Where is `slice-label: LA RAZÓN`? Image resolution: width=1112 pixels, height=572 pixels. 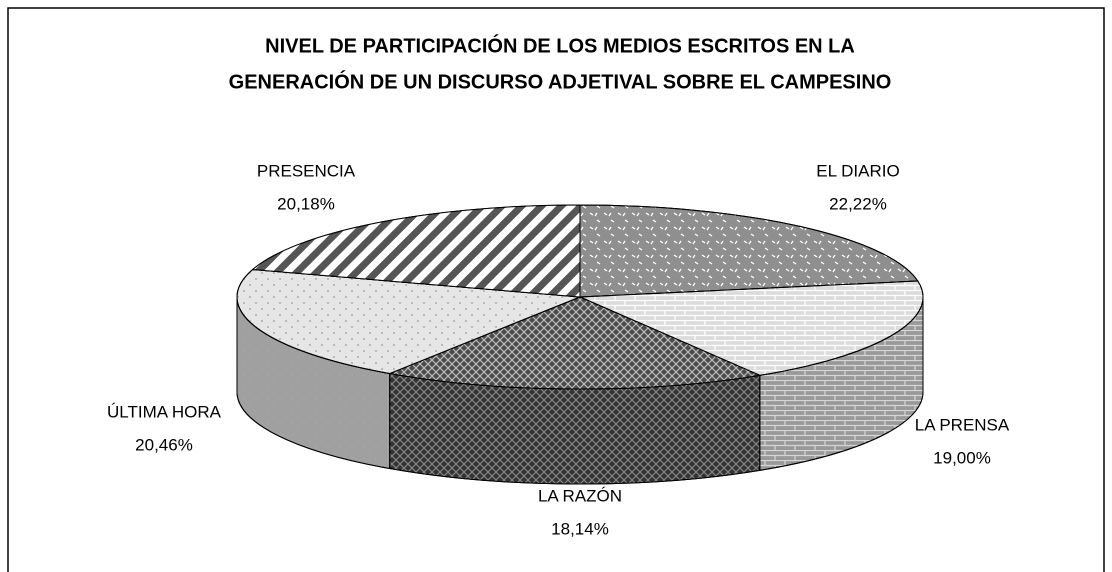 slice-label: LA RAZÓN is located at coordinates (580, 495).